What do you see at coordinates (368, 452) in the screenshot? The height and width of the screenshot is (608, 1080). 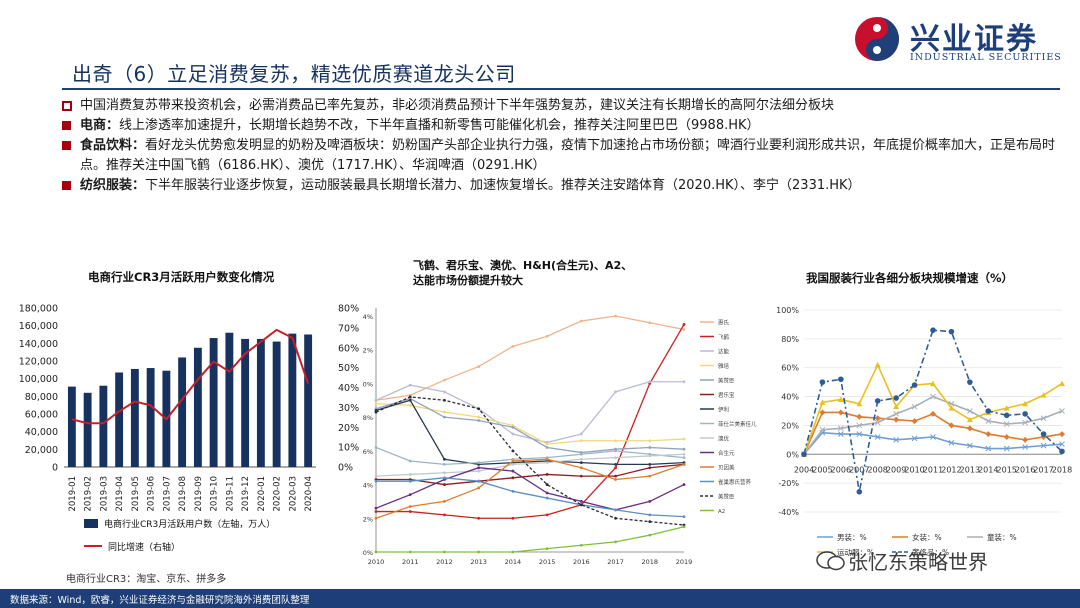 I see `y-tick-label: 6%` at bounding box center [368, 452].